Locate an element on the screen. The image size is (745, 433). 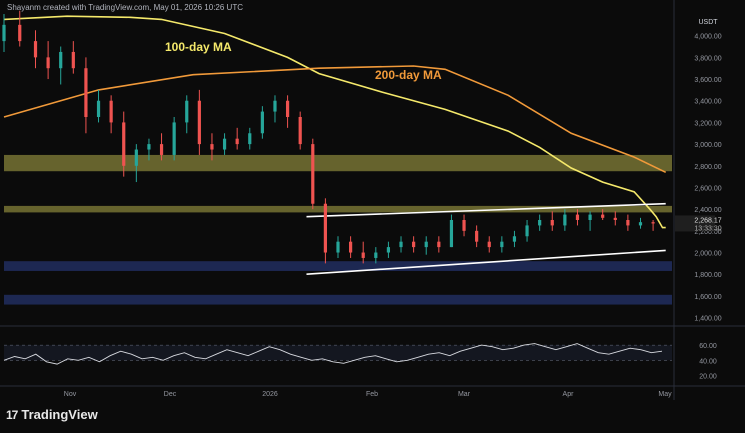
channel-upper-line is located at coordinates (486, 210).